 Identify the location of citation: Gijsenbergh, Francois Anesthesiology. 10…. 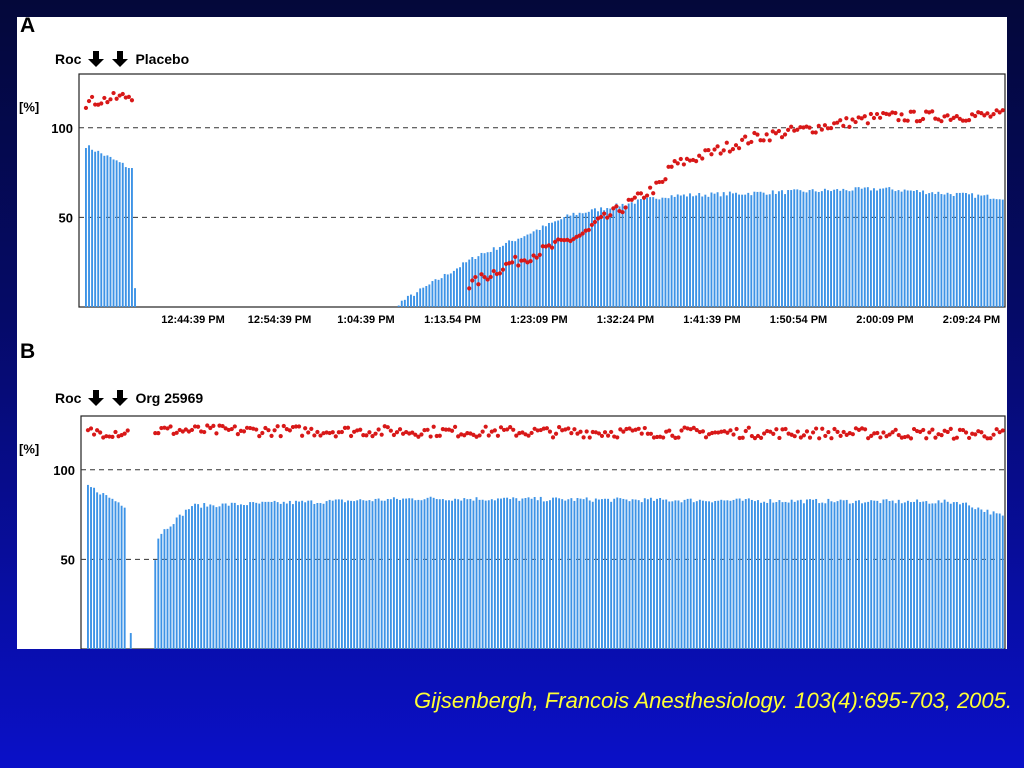
(712, 700).